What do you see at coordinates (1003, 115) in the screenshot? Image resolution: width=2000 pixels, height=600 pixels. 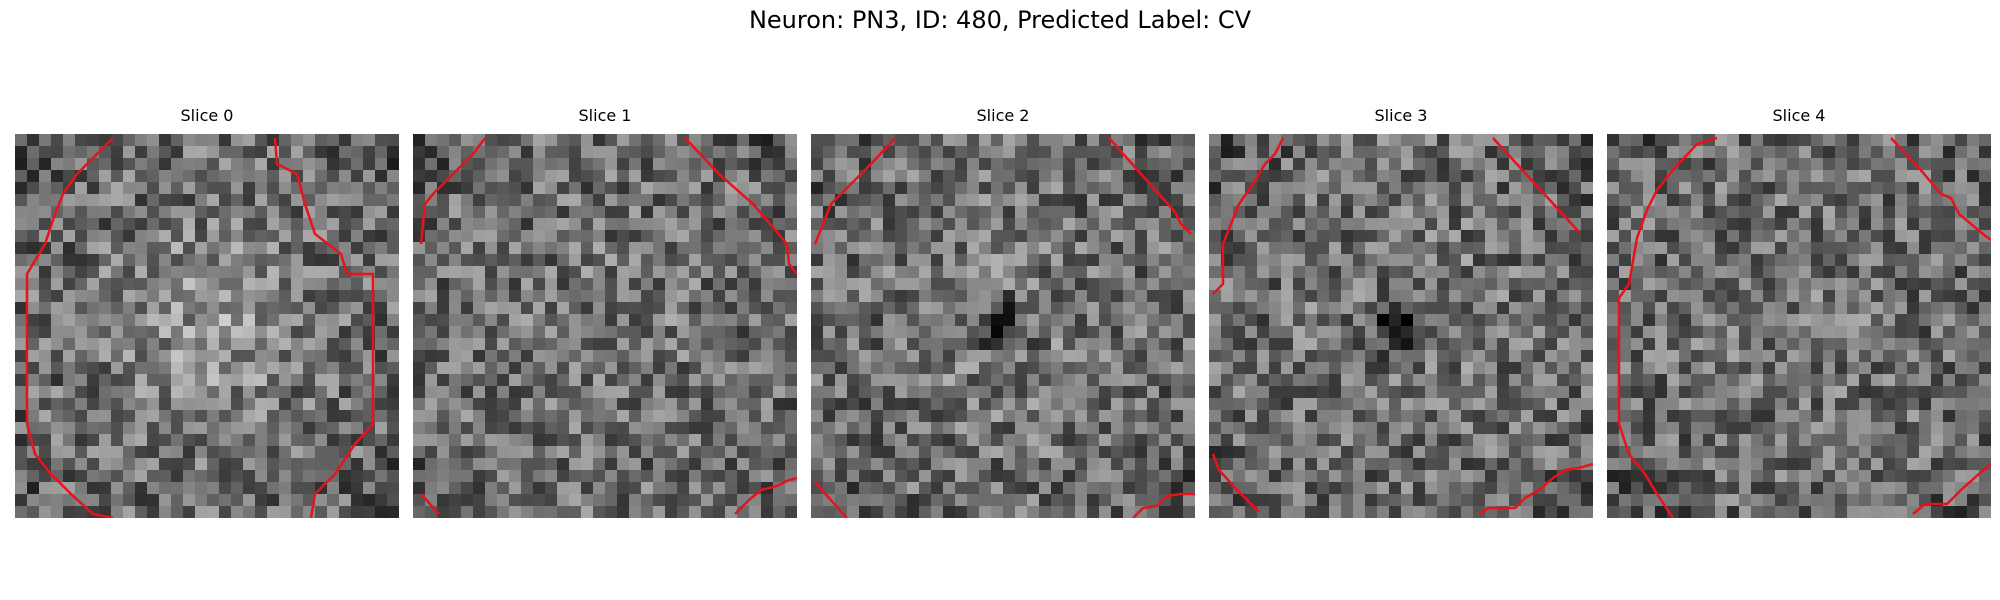 I see `slice-title-2: Slice 2` at bounding box center [1003, 115].